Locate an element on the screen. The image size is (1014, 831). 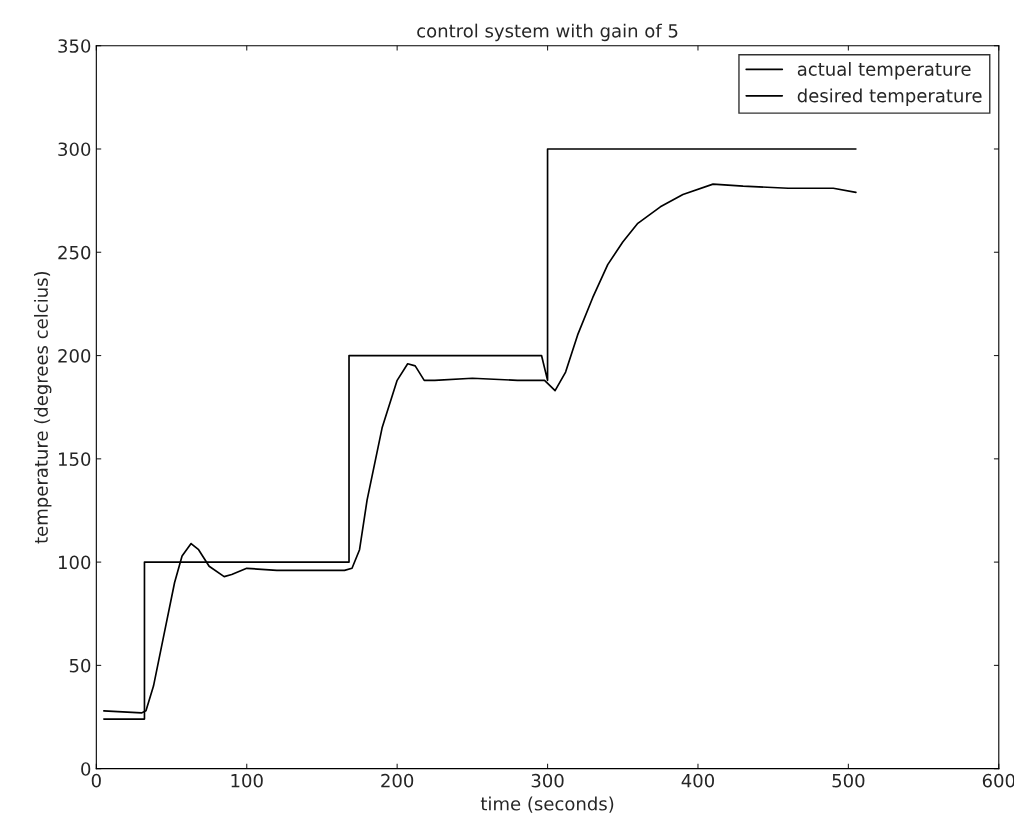
x-tick-label: 400 is located at coordinates (697, 780).